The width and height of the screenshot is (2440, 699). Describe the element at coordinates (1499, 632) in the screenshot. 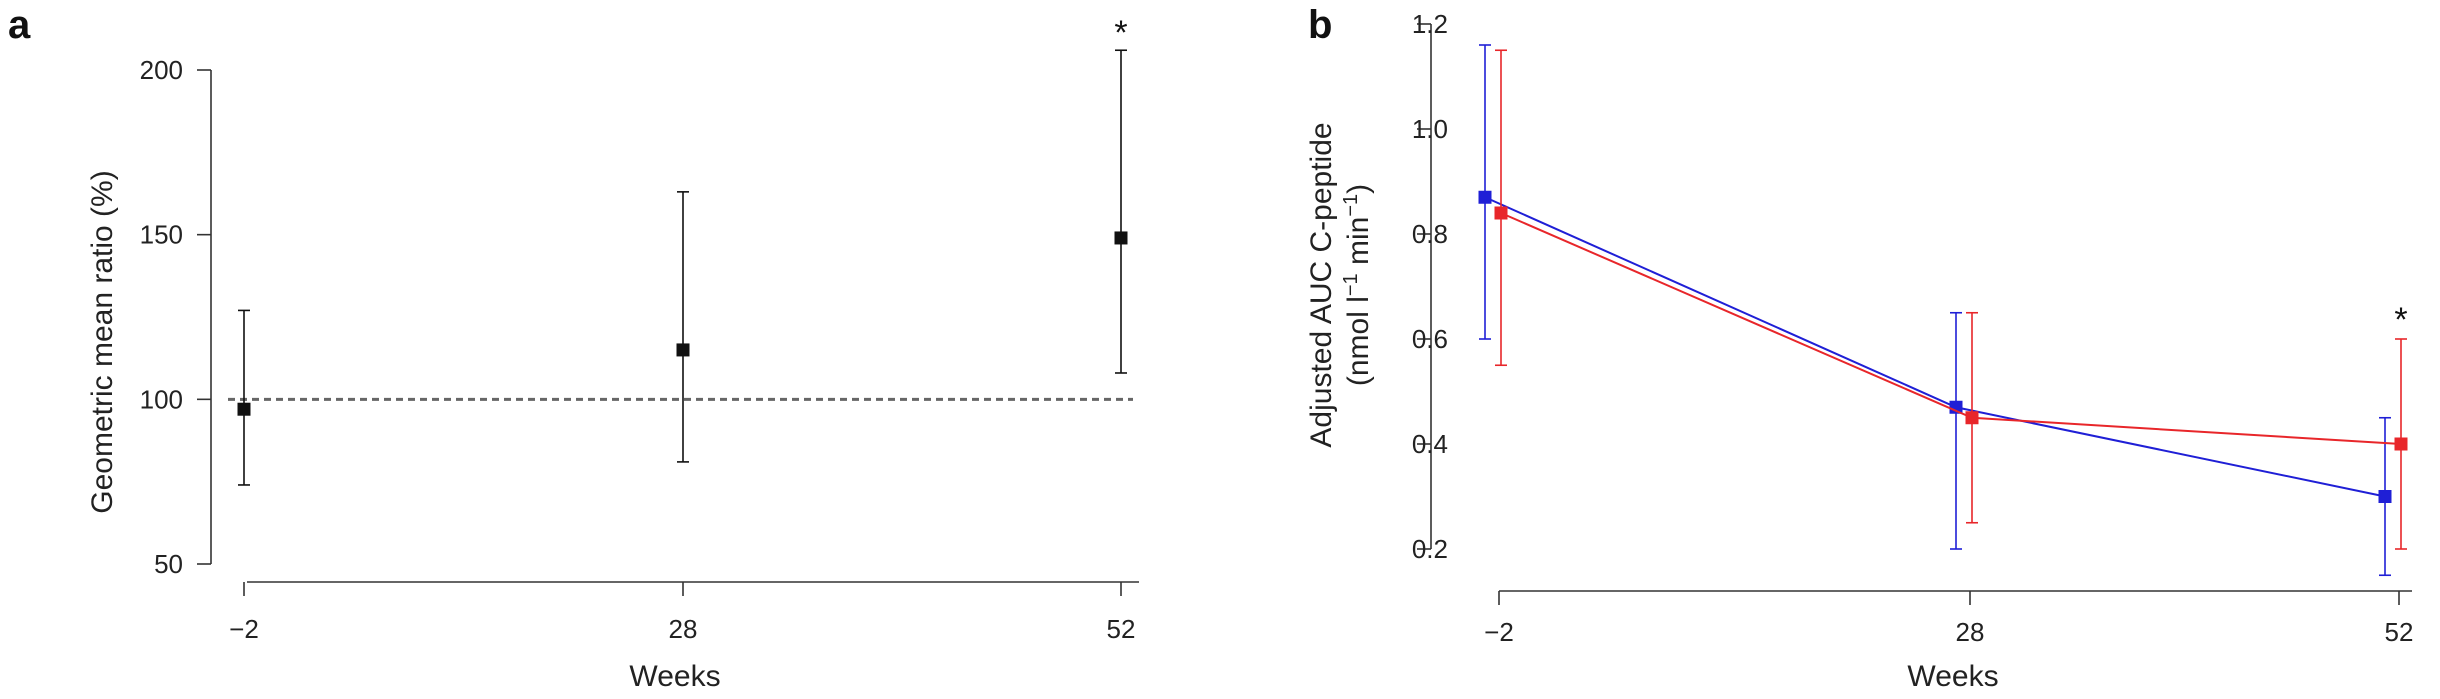

I see `panel-b-x-tick-label: −2` at that location.